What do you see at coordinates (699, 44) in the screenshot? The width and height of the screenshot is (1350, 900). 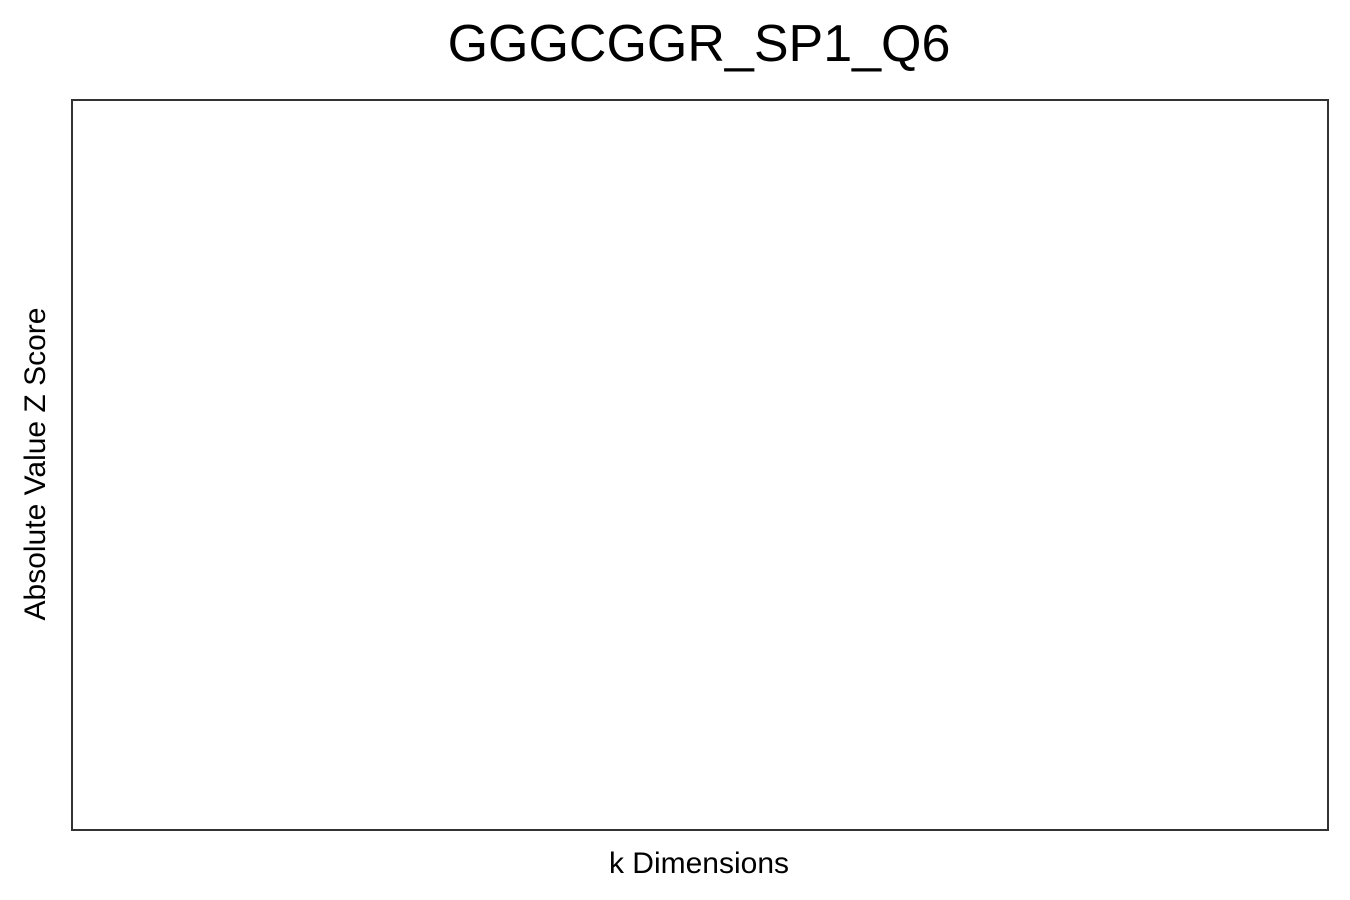 I see `chart-title: GGGCGGR_SP1_Q6` at bounding box center [699, 44].